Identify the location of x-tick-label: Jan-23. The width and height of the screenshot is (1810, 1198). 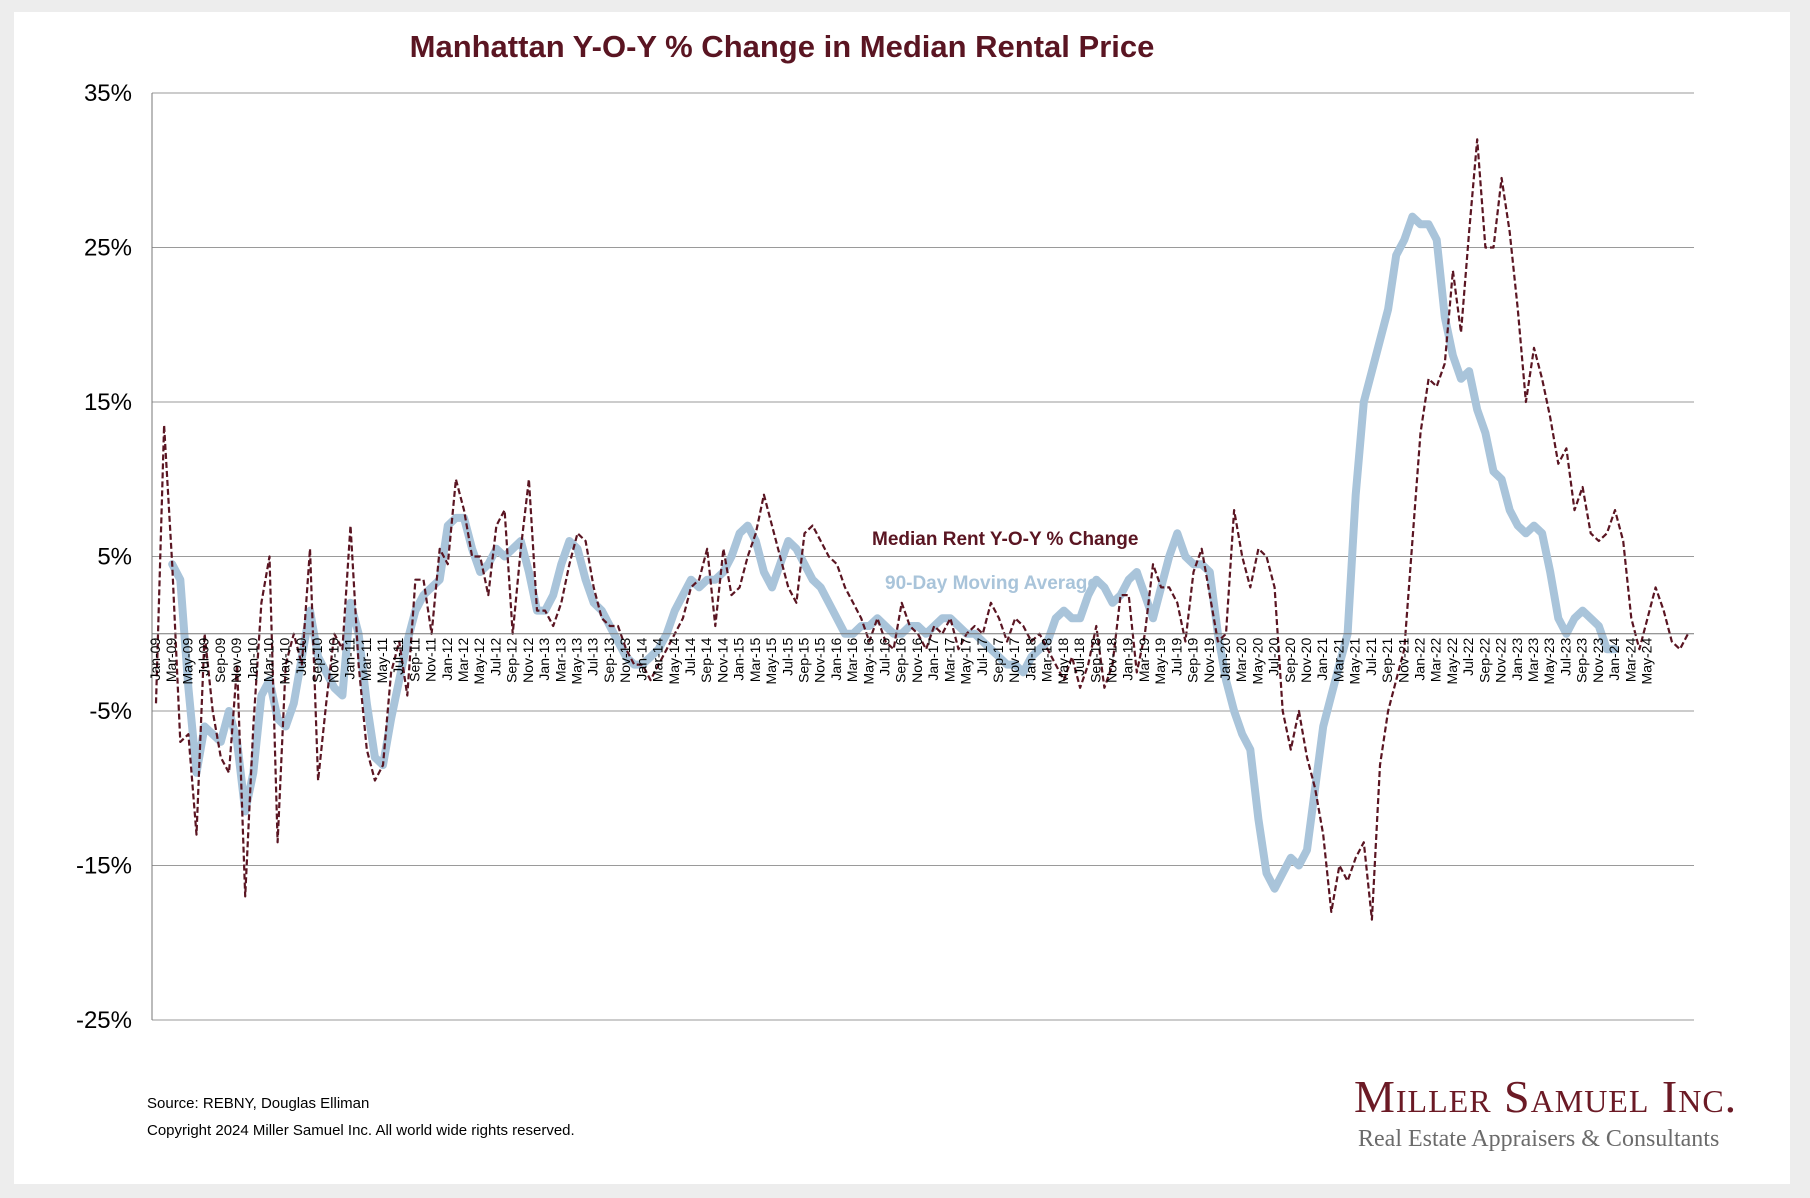
(1517, 659).